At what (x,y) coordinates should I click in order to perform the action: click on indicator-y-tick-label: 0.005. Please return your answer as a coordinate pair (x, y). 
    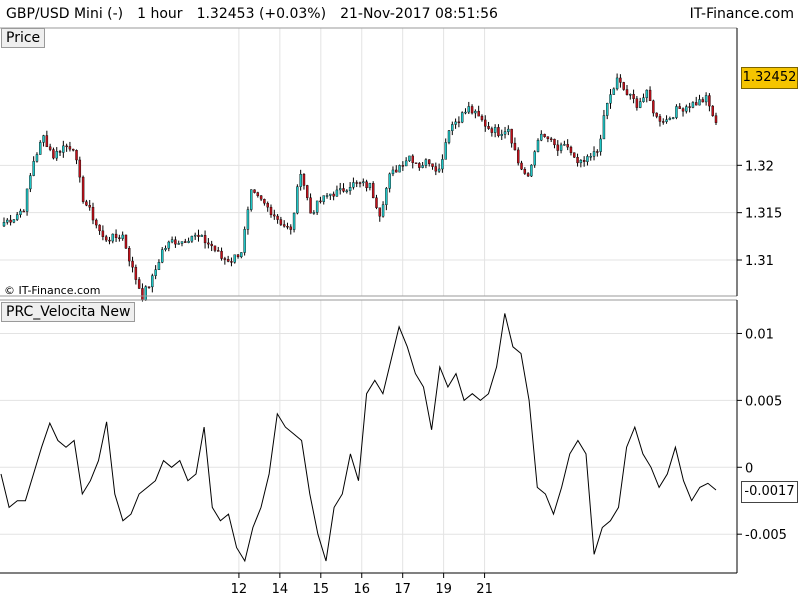
    Looking at the image, I should click on (763, 401).